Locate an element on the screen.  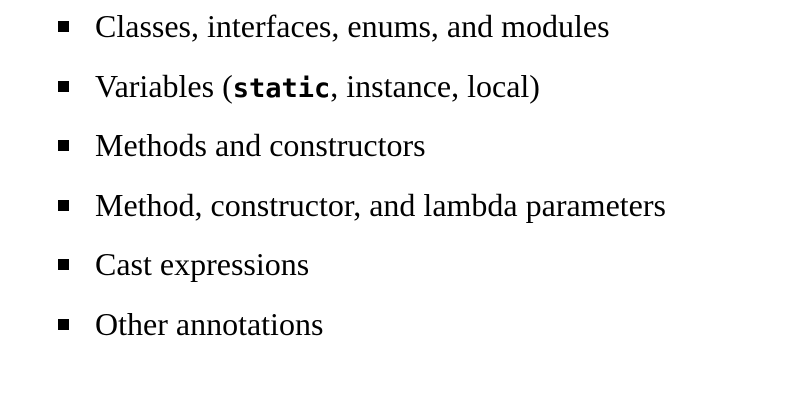
list-item-text: Cast expressions is located at coordinates (202, 264).